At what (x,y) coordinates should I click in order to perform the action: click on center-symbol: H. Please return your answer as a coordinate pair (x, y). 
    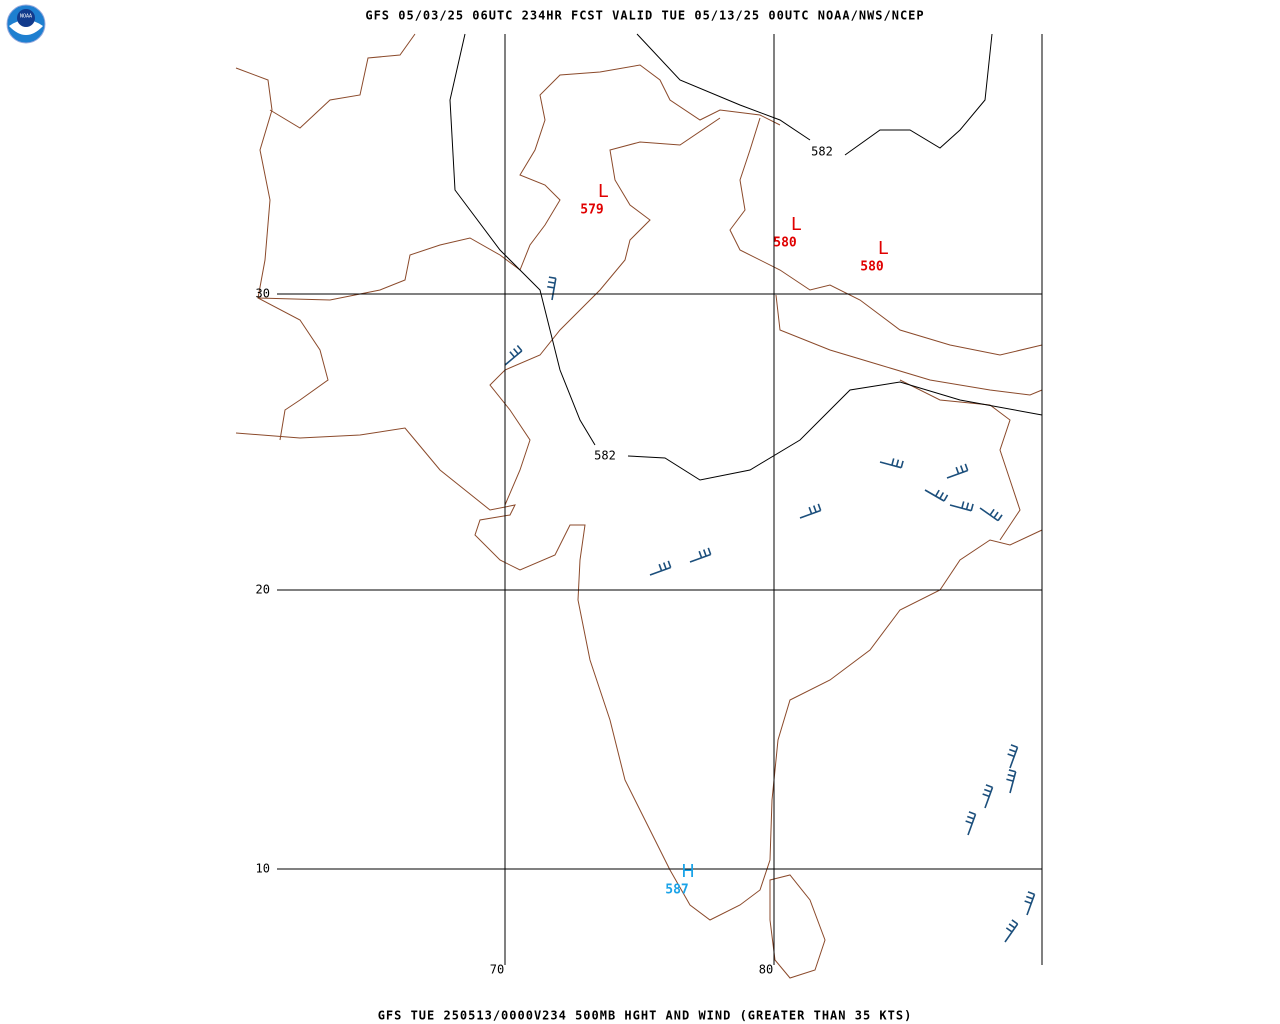
    Looking at the image, I should click on (688, 871).